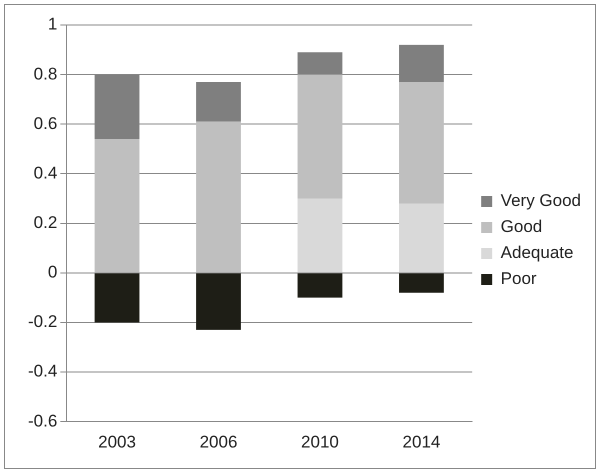 The width and height of the screenshot is (602, 475). Describe the element at coordinates (320, 442) in the screenshot. I see `x-tick-label: 2010` at that location.